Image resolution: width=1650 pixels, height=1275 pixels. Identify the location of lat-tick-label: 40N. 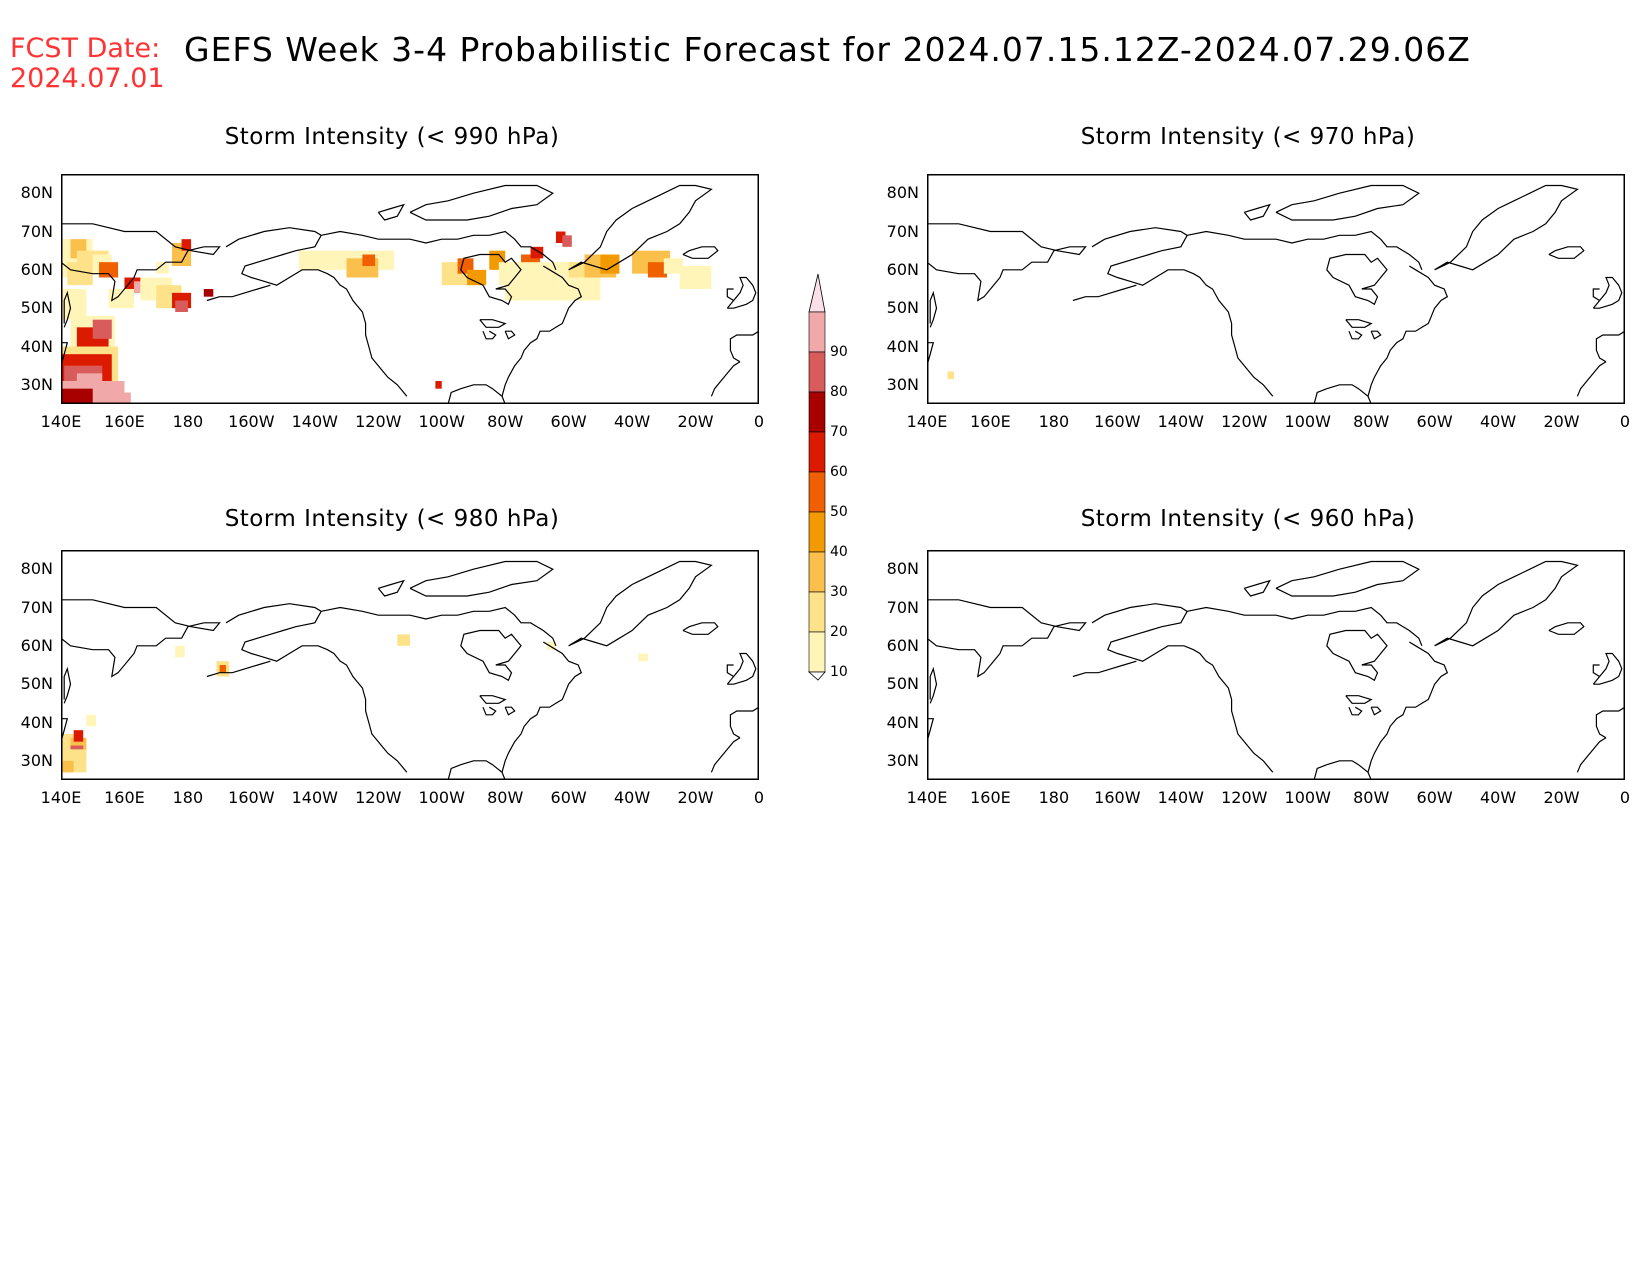
(902, 722).